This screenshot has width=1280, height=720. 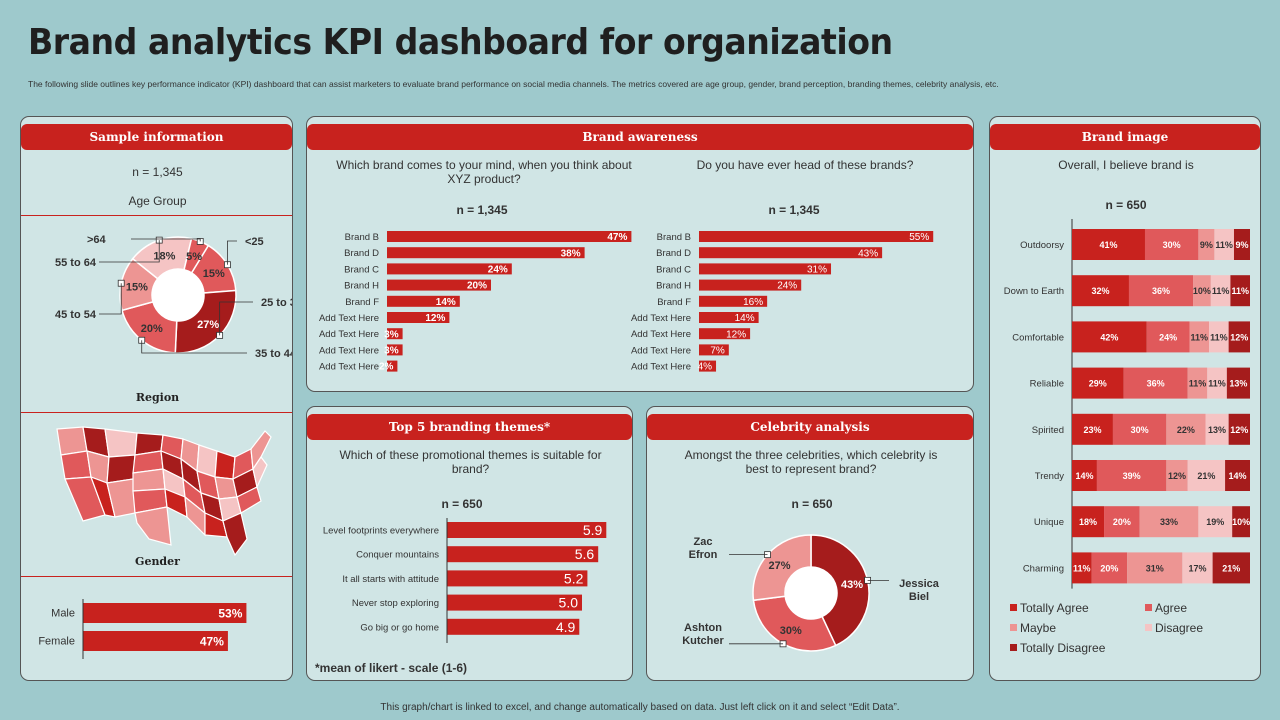 I want to click on pie-slice, so click(x=840, y=590).